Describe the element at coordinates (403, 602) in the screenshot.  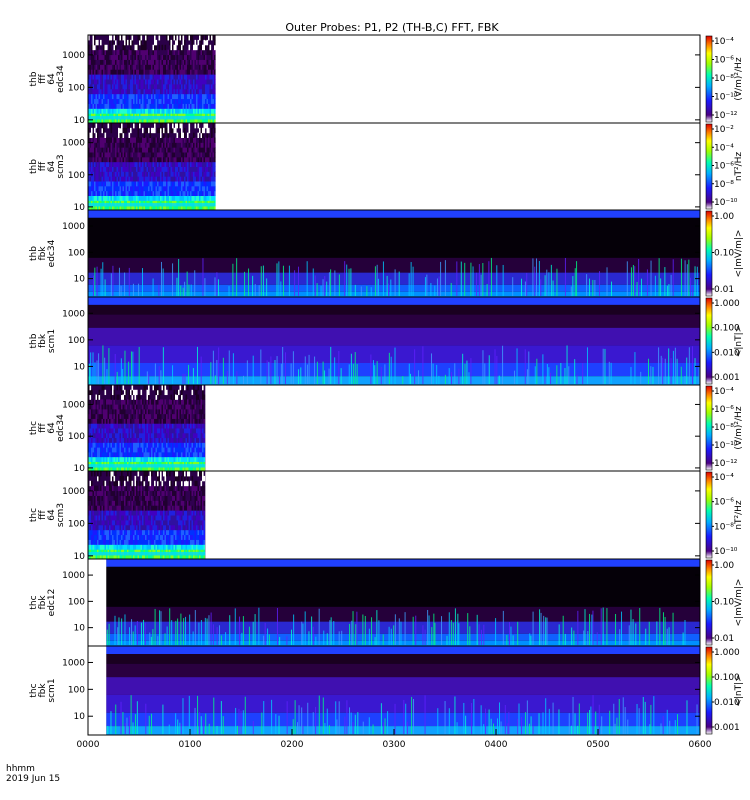
I see `spectrogram-thc_fbk_efi` at that location.